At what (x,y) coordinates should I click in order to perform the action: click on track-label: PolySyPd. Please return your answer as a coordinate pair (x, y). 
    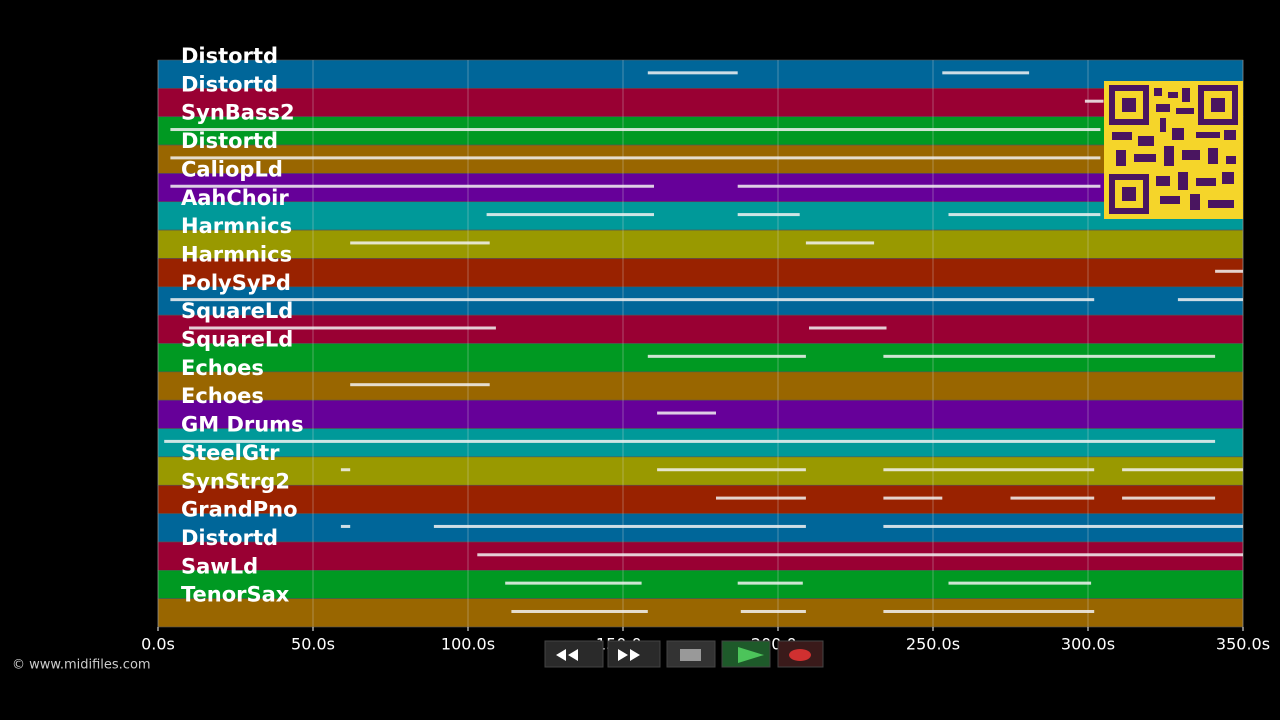
    Looking at the image, I should click on (236, 283).